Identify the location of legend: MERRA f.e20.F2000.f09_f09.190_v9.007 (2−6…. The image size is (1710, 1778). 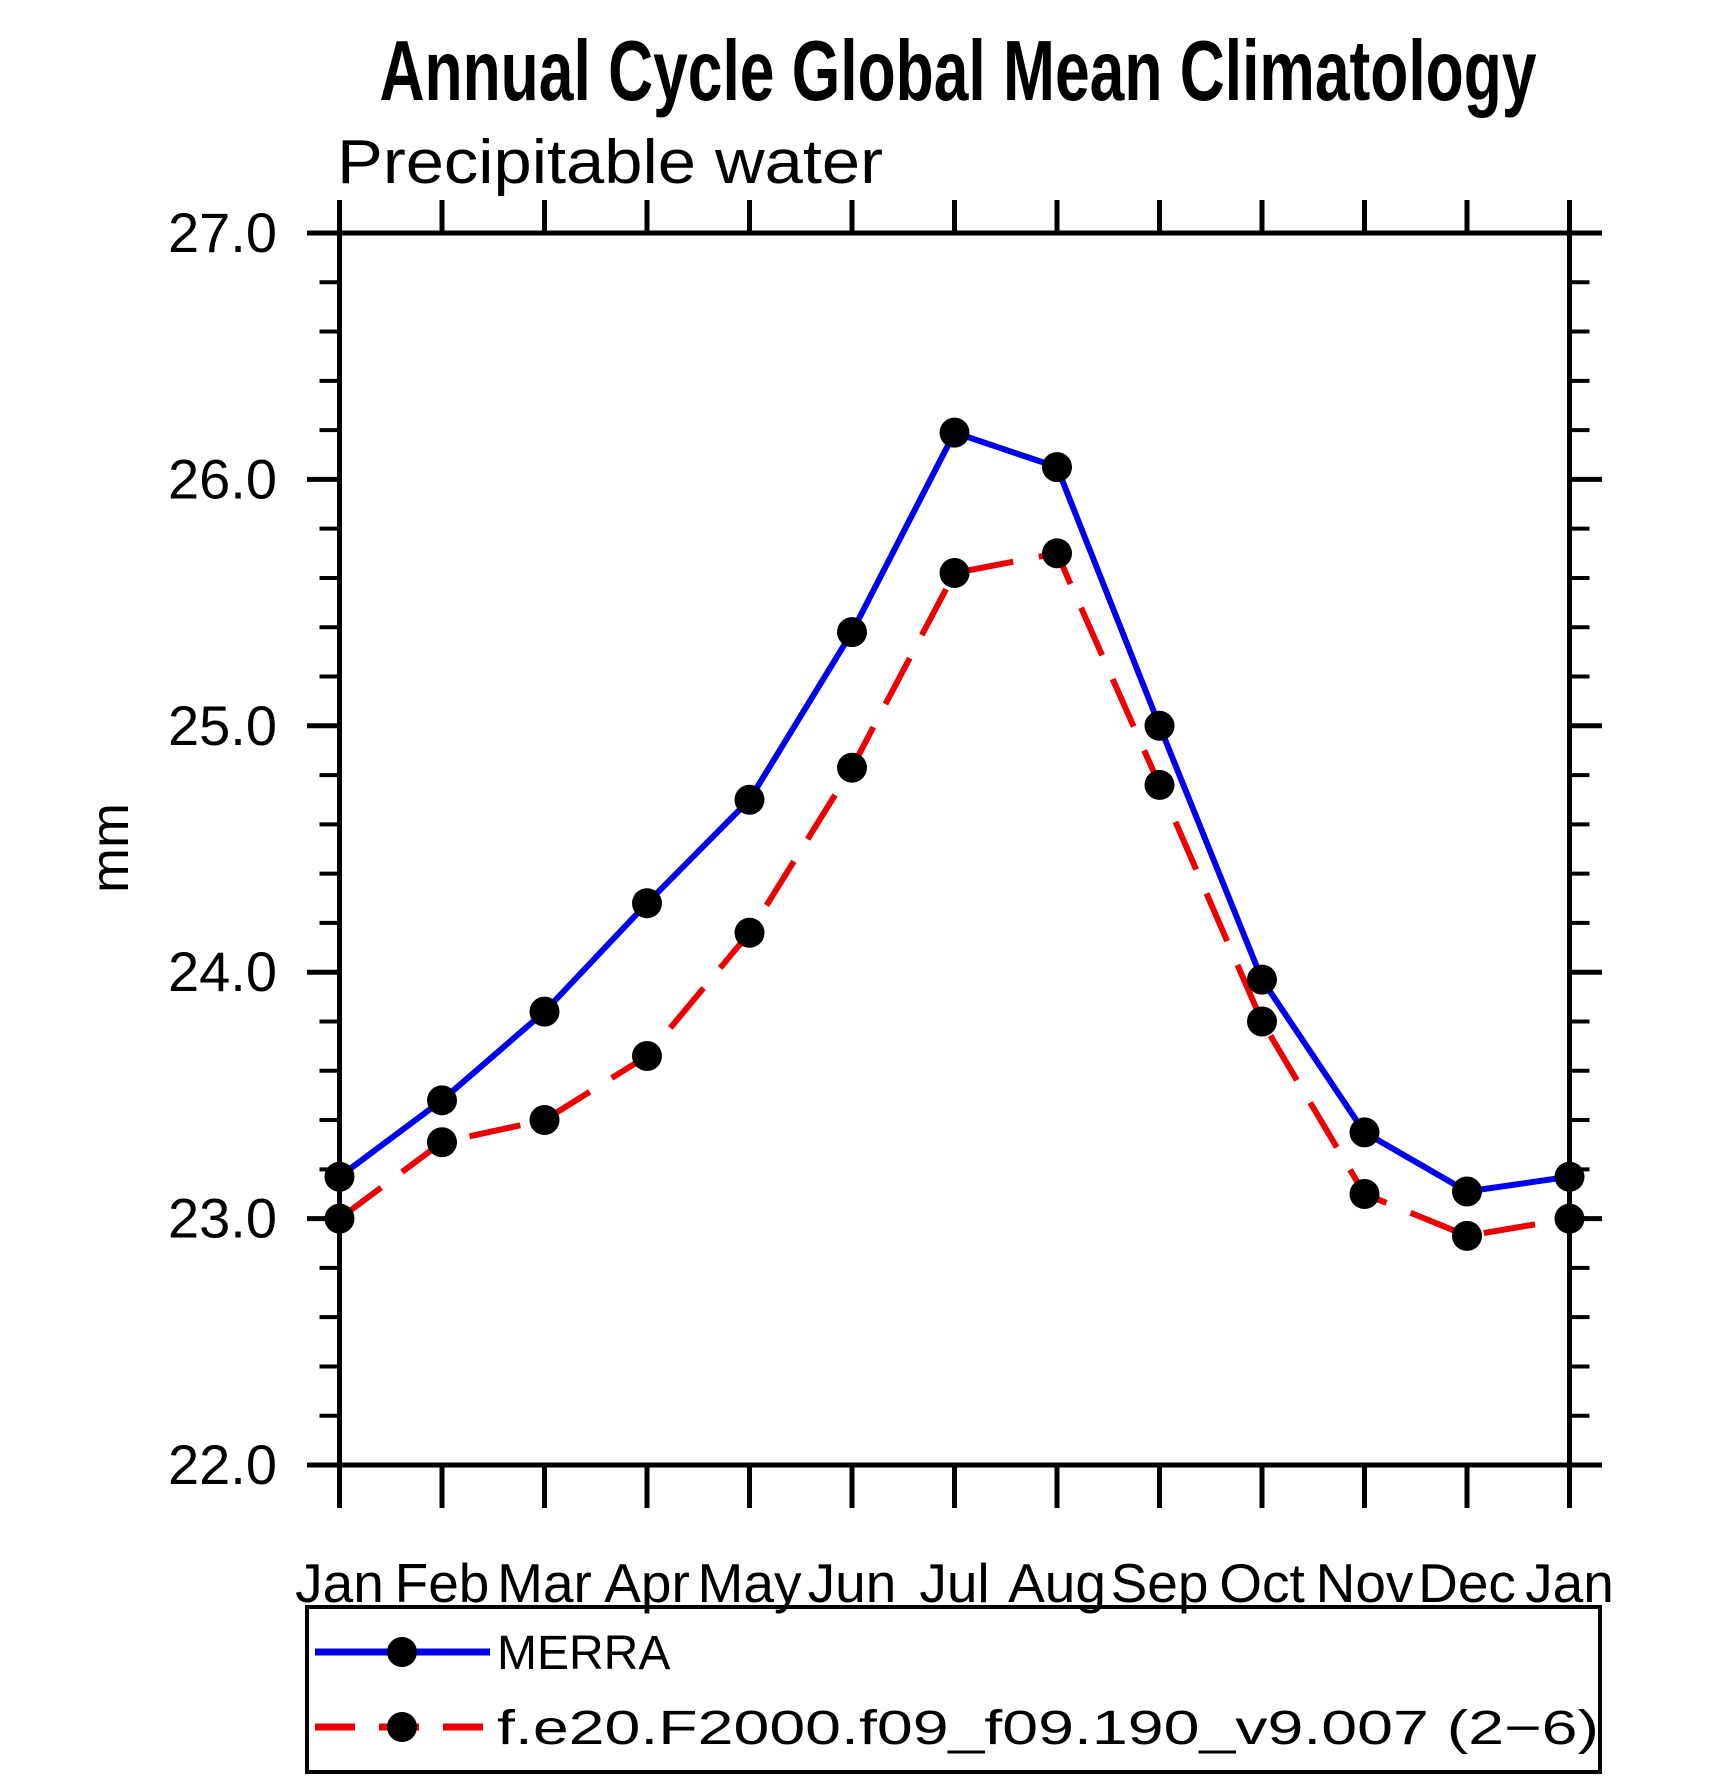
(953, 1689).